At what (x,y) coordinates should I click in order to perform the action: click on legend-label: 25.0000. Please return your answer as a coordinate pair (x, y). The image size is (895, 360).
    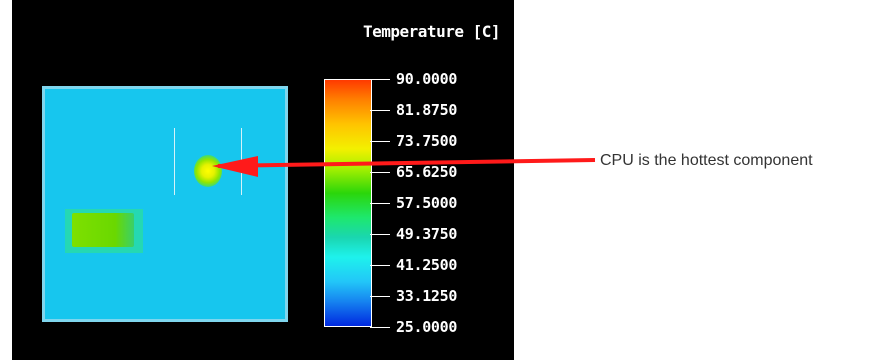
    Looking at the image, I should click on (427, 327).